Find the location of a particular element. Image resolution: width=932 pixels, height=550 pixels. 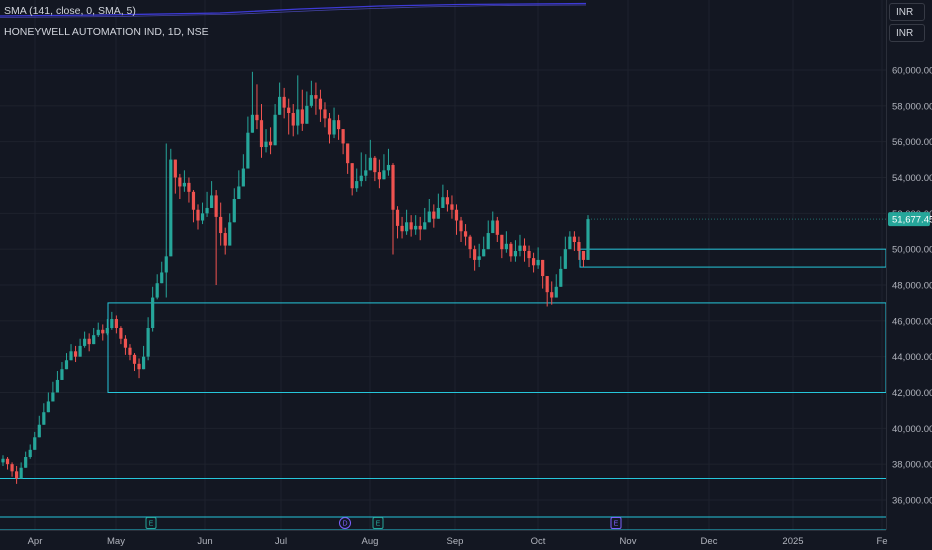

x-tick-label: Jul is located at coordinates (281, 541).